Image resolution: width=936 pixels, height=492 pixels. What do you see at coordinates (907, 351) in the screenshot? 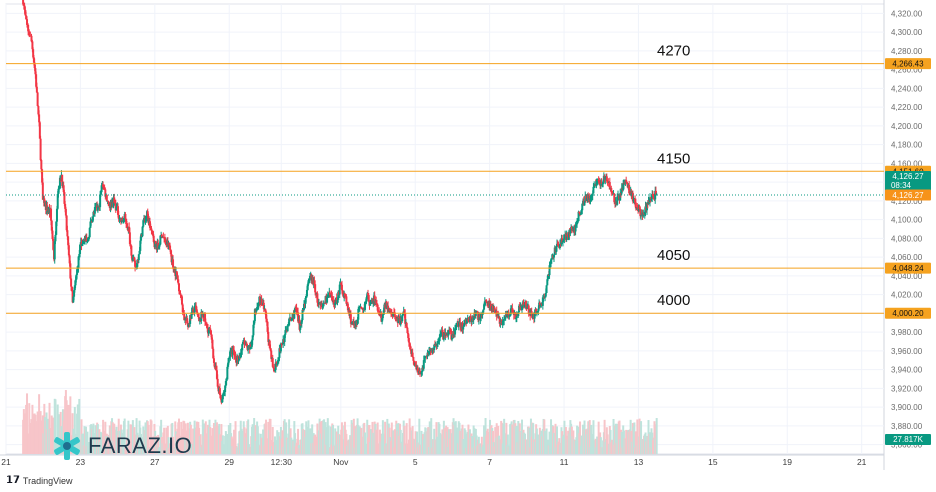
I see `y-tick-label: 3,960.00` at bounding box center [907, 351].